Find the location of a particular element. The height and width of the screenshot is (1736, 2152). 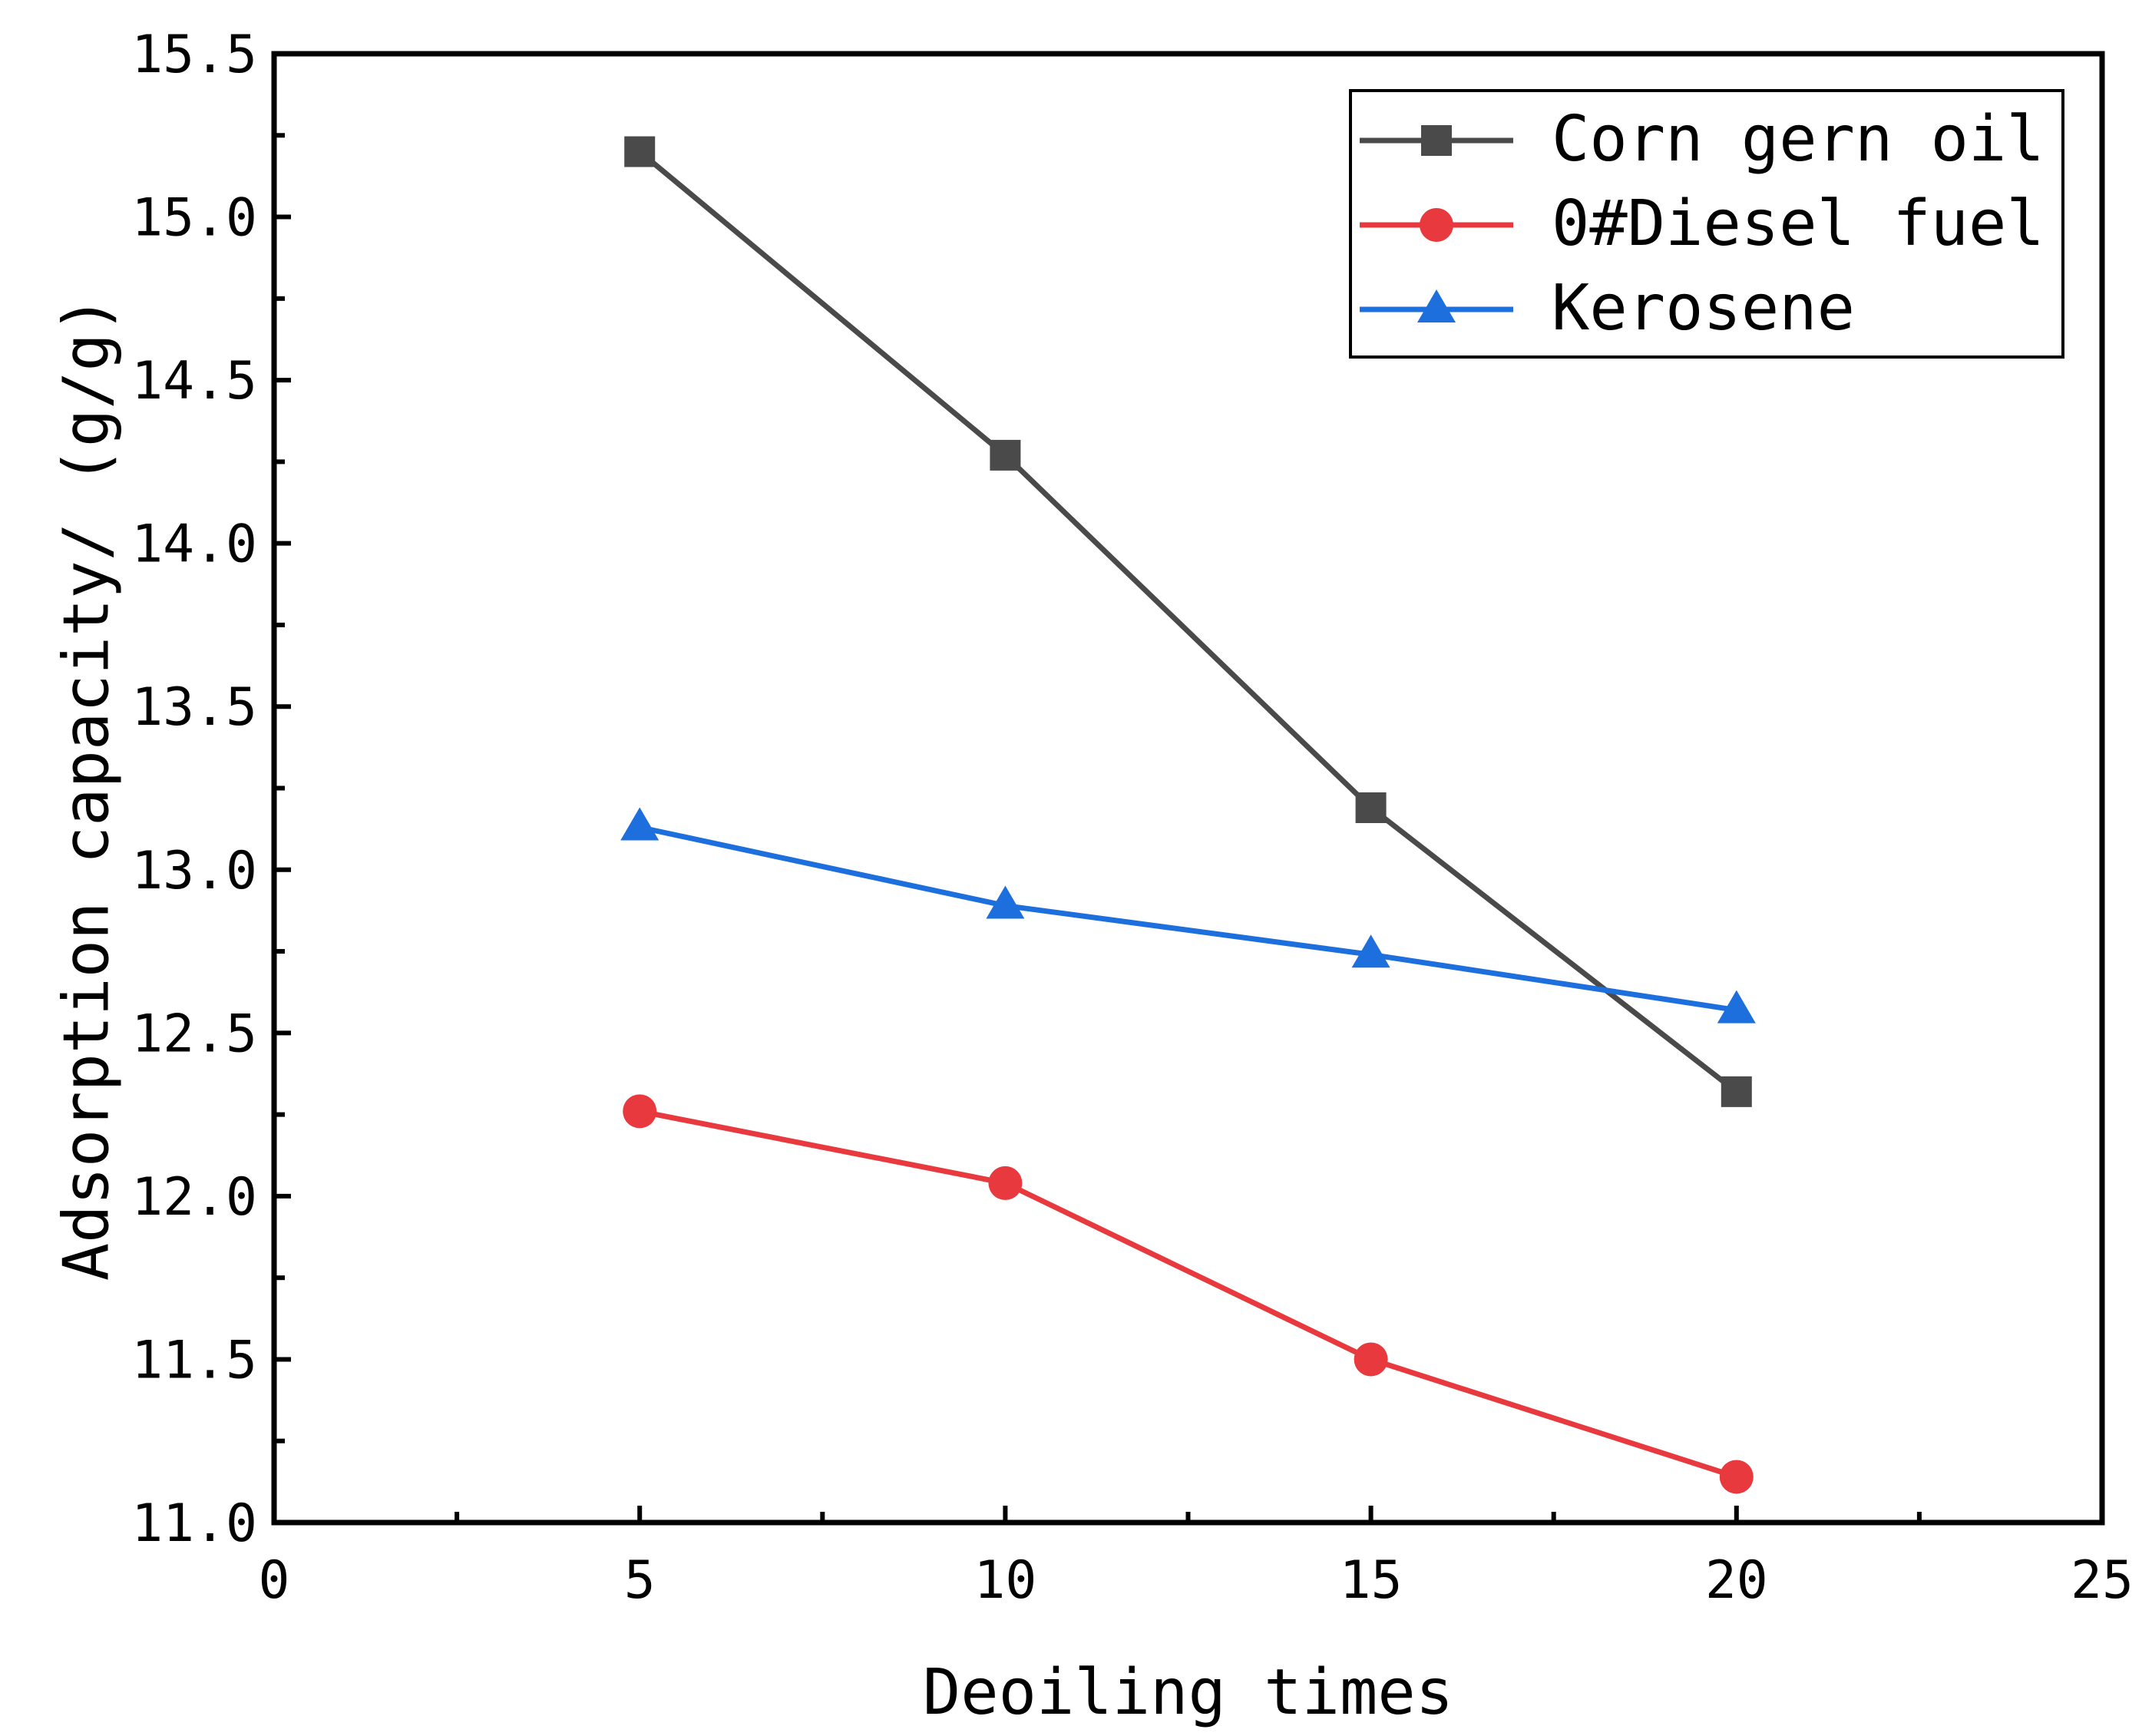

legend-label-corn-gern-oil: Corn gern oil is located at coordinates (1798, 139).